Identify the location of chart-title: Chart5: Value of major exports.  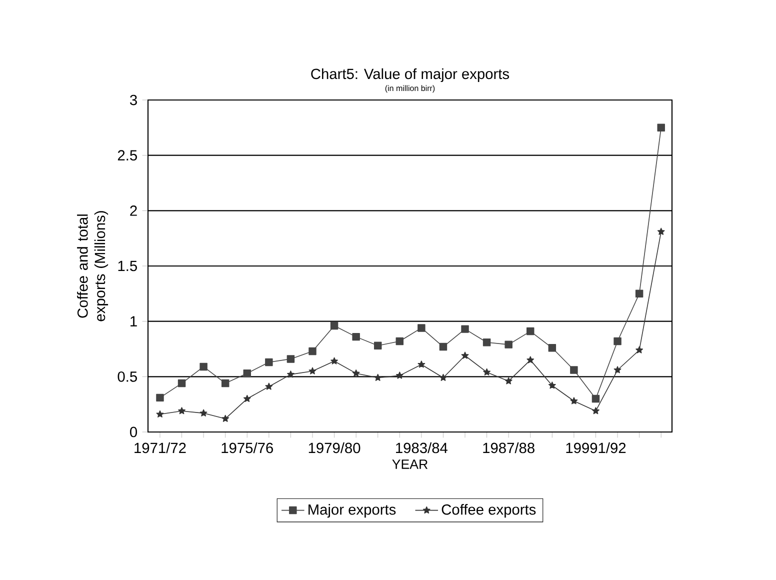
(410, 75).